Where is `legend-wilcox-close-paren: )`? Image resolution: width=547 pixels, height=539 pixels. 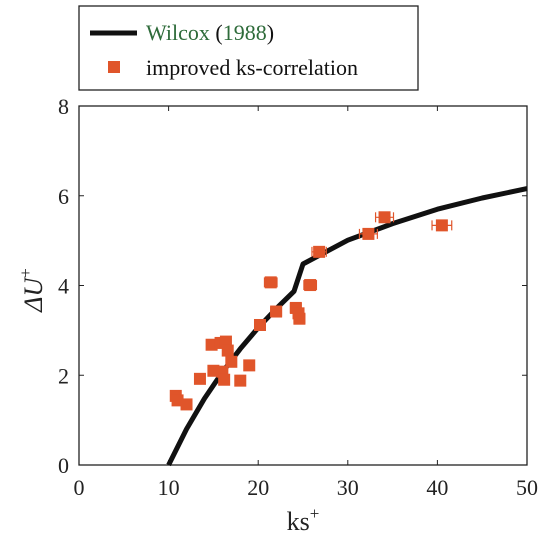 legend-wilcox-close-paren: ) is located at coordinates (270, 32).